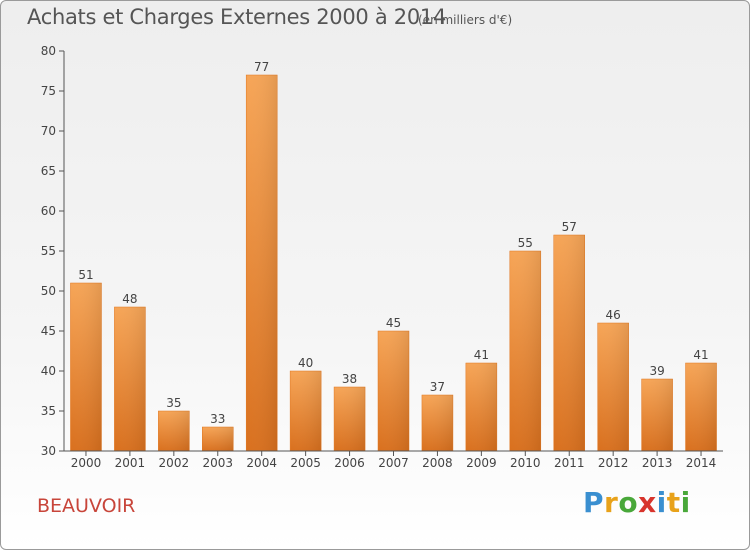 The width and height of the screenshot is (750, 550). I want to click on bar-value-label: 48, so click(129, 299).